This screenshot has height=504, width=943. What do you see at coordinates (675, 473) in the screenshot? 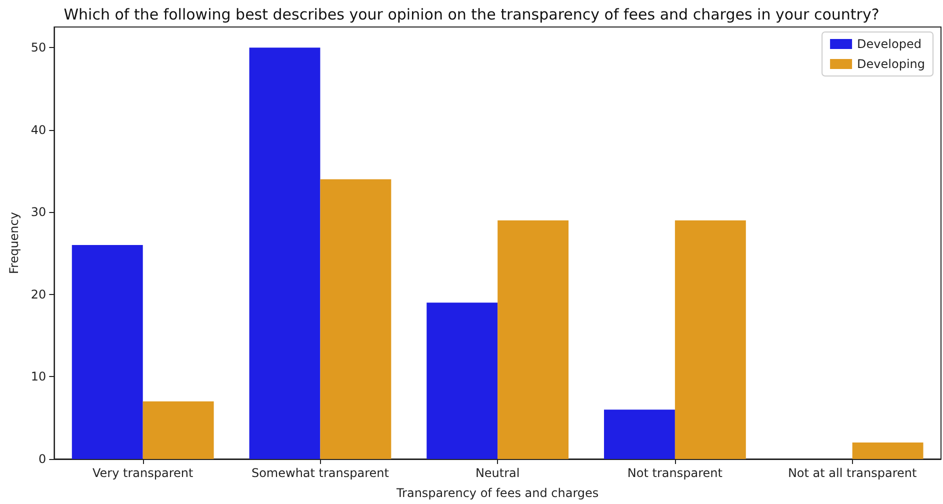
I see `x-tick-label: Not transparent` at bounding box center [675, 473].